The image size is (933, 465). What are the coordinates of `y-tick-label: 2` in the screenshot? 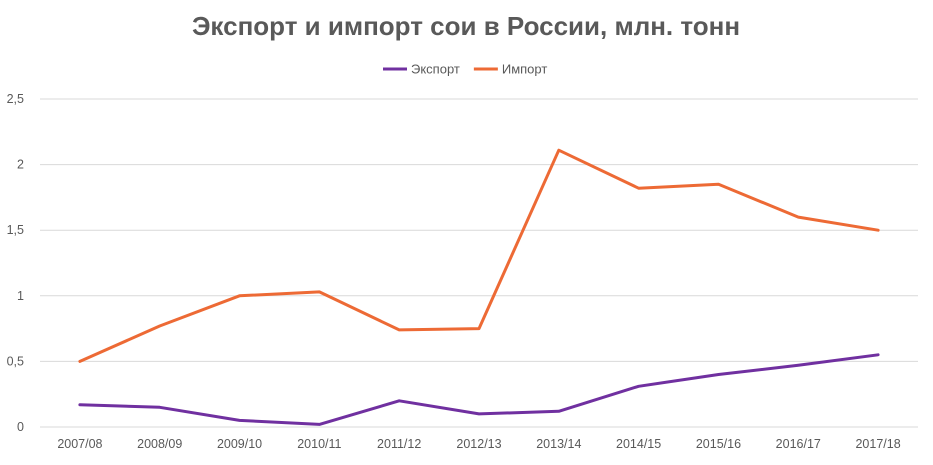 It's located at (20, 165).